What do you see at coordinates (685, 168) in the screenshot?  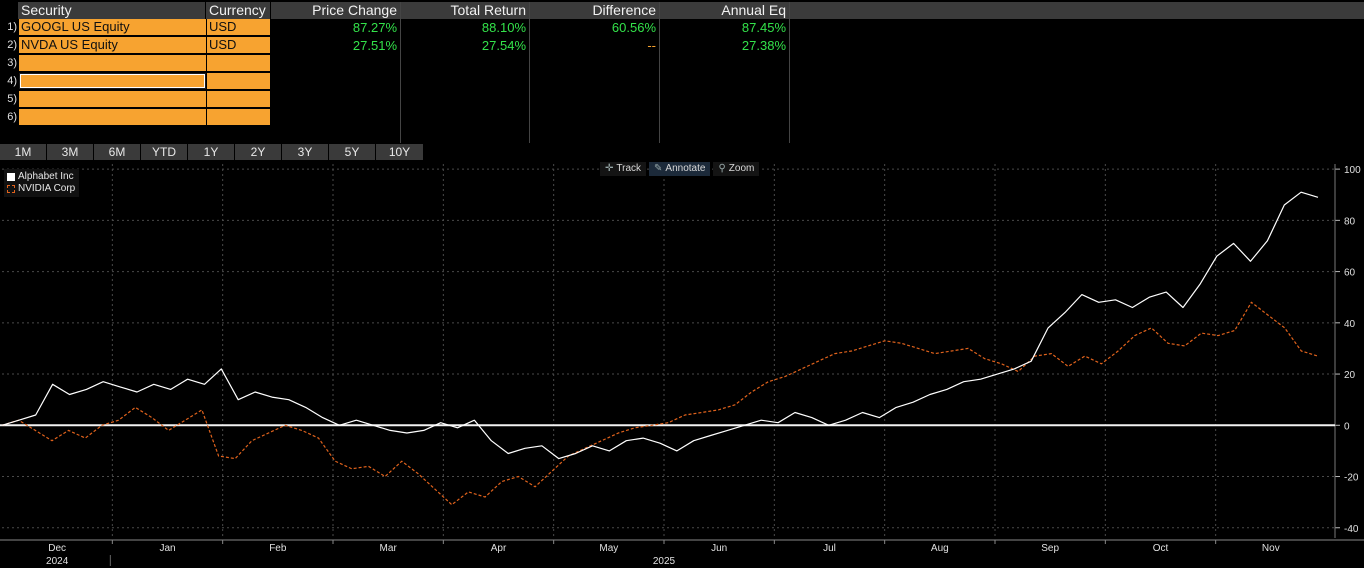 I see `annotate-label: Annotate` at bounding box center [685, 168].